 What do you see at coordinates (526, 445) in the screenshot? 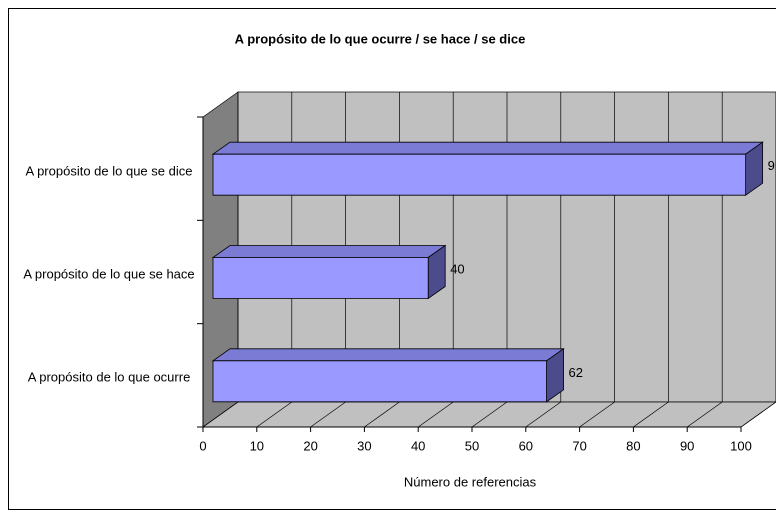
I see `x-tick-label: 60` at bounding box center [526, 445].